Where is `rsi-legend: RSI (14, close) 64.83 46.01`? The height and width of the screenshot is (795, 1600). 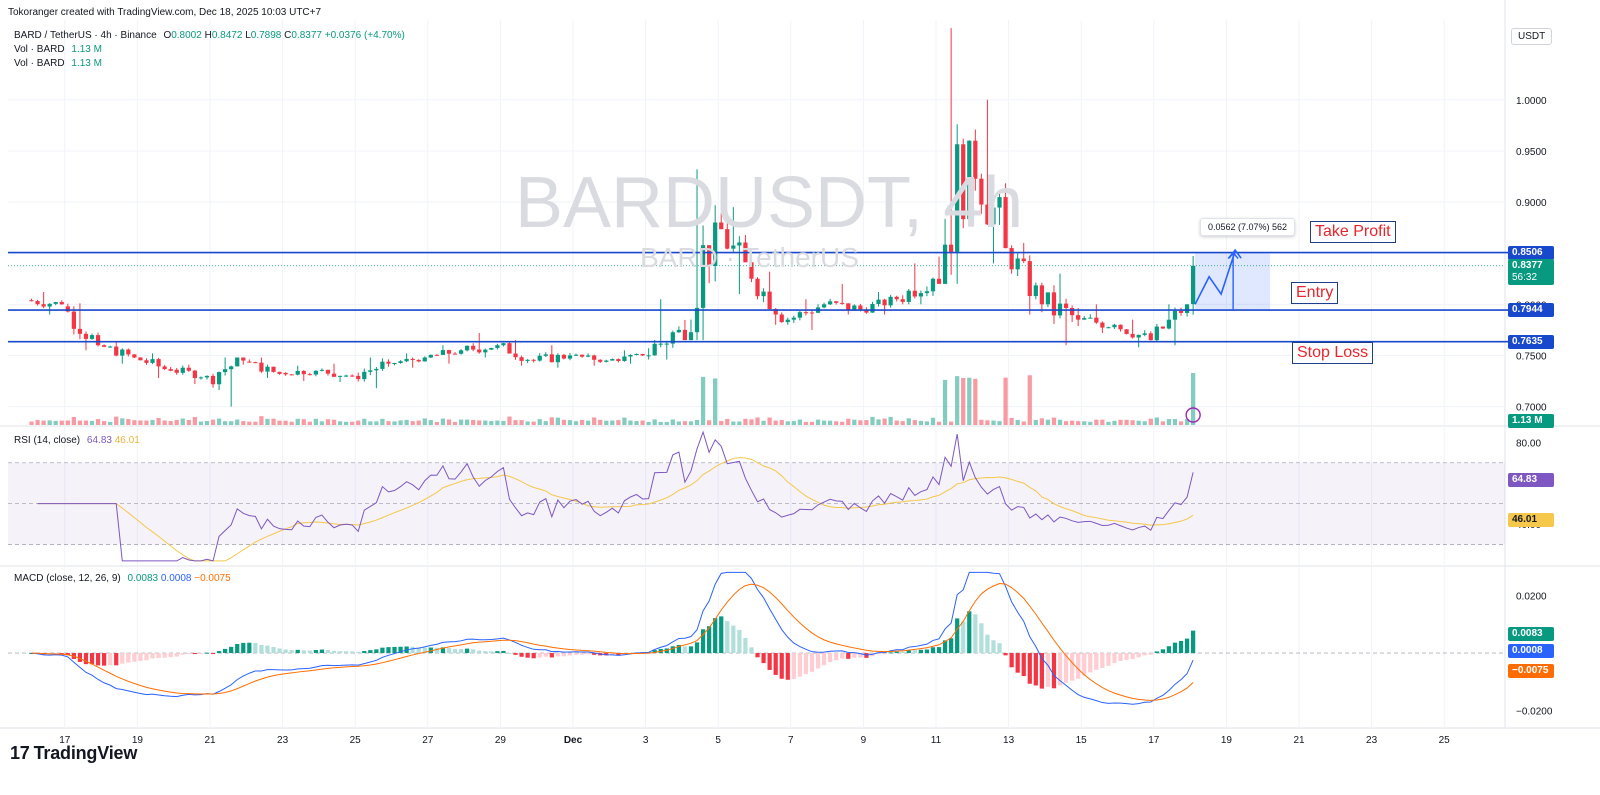 rsi-legend: RSI (14, close) 64.83 46.01 is located at coordinates (77, 440).